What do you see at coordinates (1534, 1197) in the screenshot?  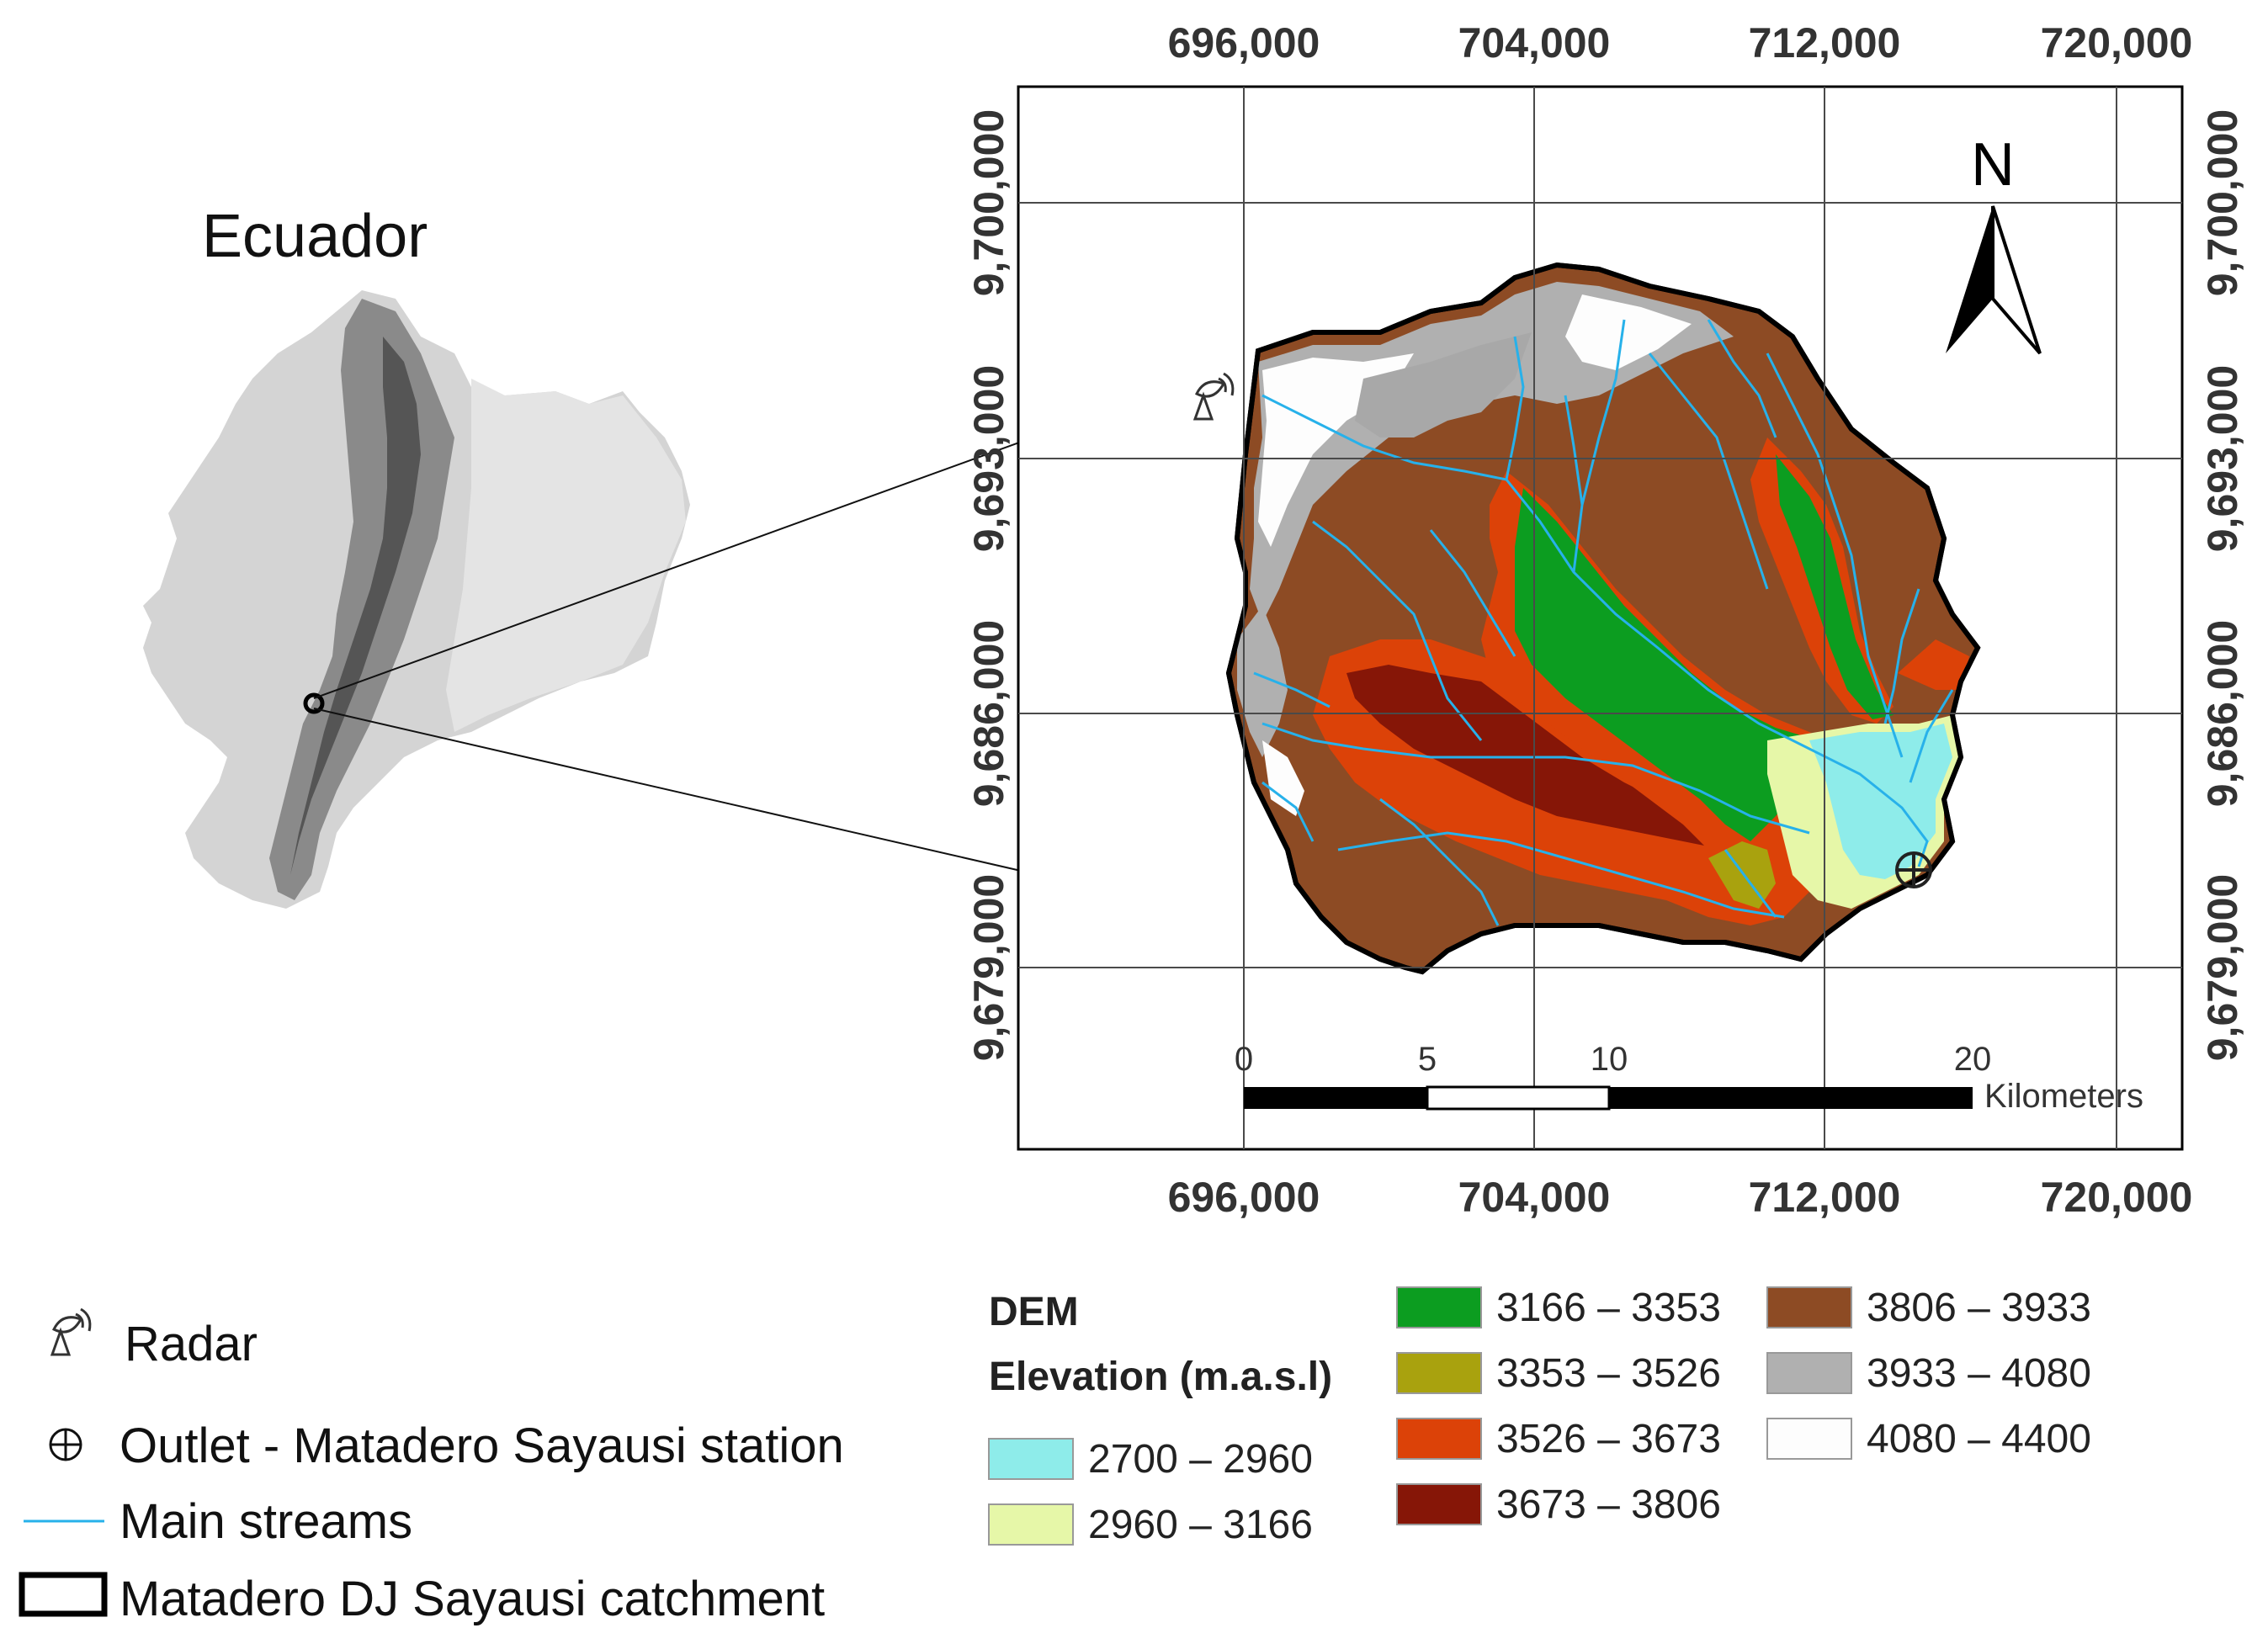 I see `x-tick-bottom-2: 704,000` at bounding box center [1534, 1197].